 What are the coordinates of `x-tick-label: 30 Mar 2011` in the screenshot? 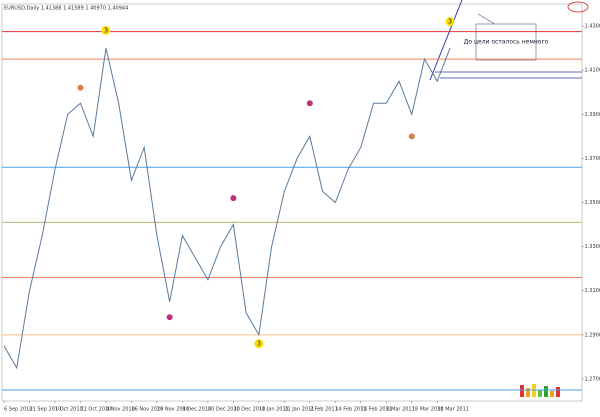 It's located at (453, 410).